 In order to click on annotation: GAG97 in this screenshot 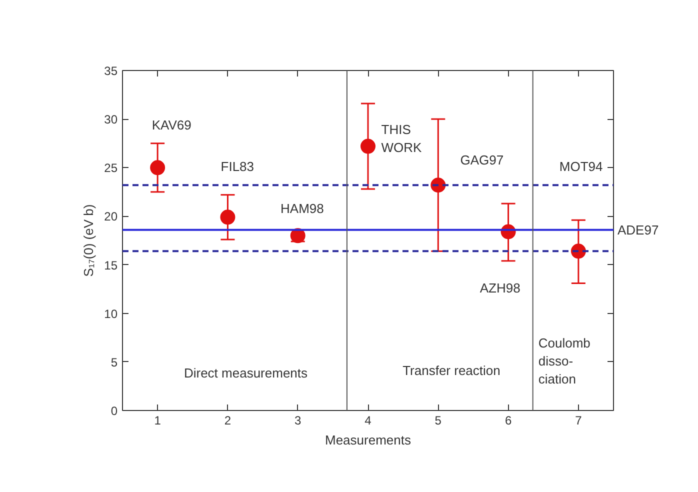, I will do `click(482, 160)`.